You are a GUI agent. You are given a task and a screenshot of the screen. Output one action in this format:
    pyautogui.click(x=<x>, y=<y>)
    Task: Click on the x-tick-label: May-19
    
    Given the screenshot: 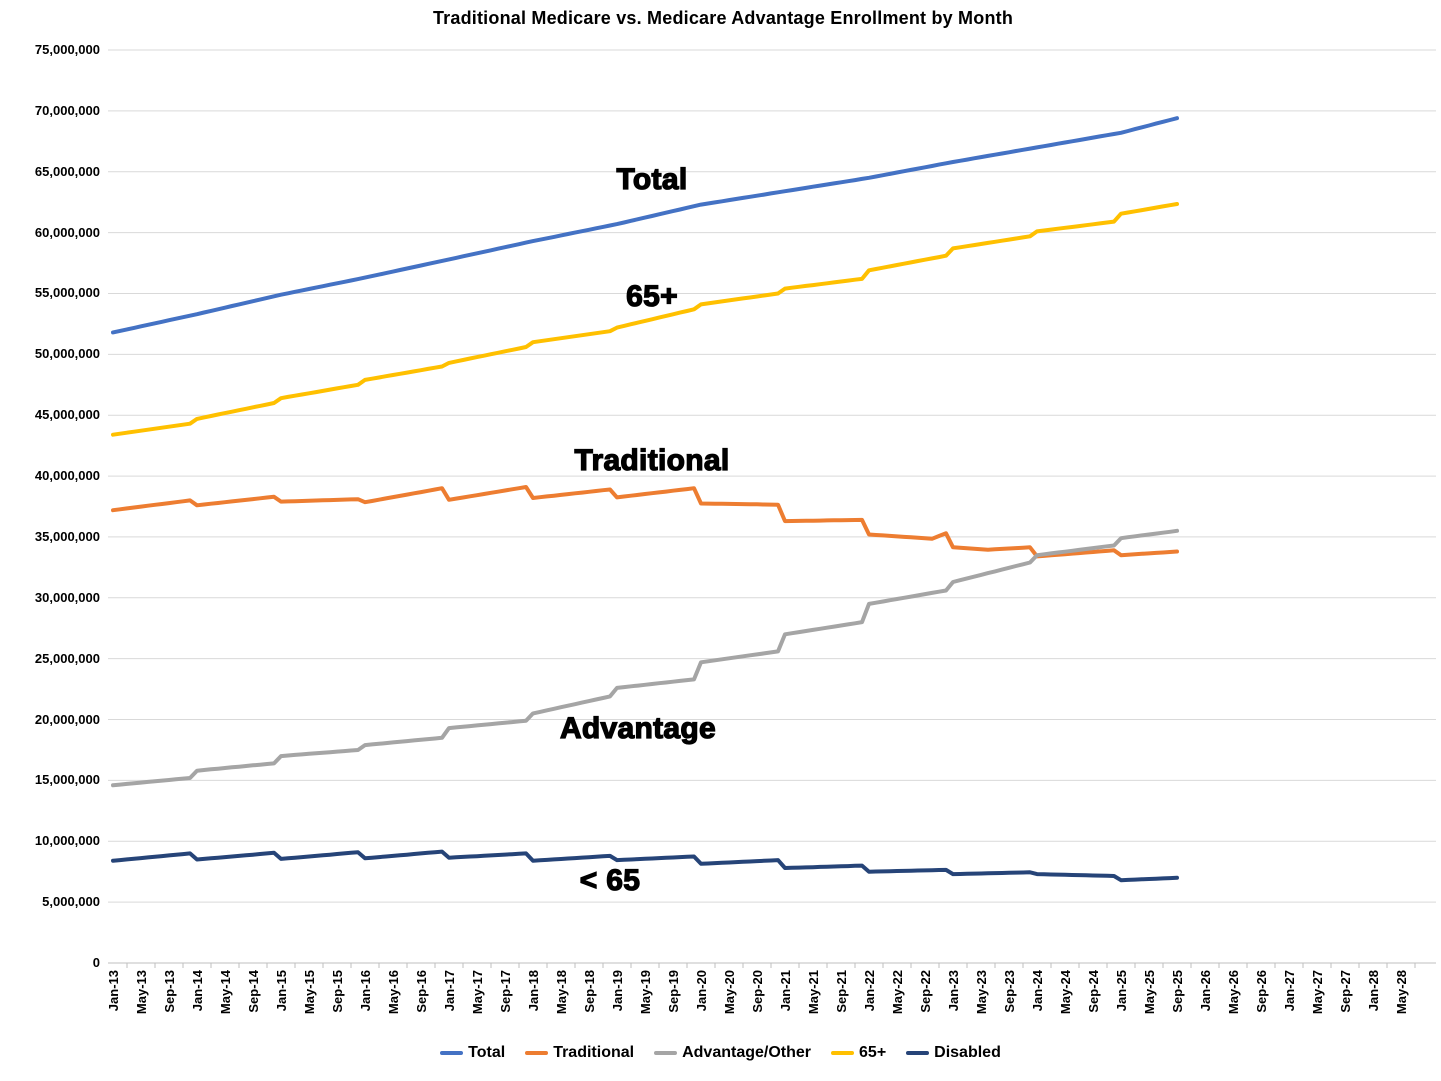 What is the action you would take?
    pyautogui.click(x=645, y=992)
    